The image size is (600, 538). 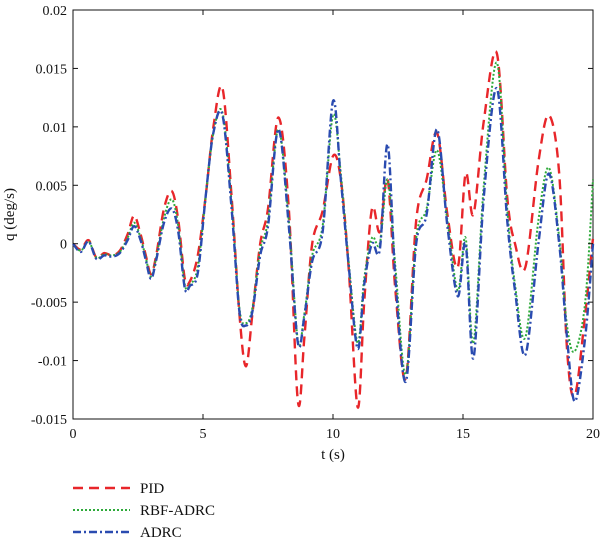 What do you see at coordinates (152, 489) in the screenshot?
I see `legend-label: PID` at bounding box center [152, 489].